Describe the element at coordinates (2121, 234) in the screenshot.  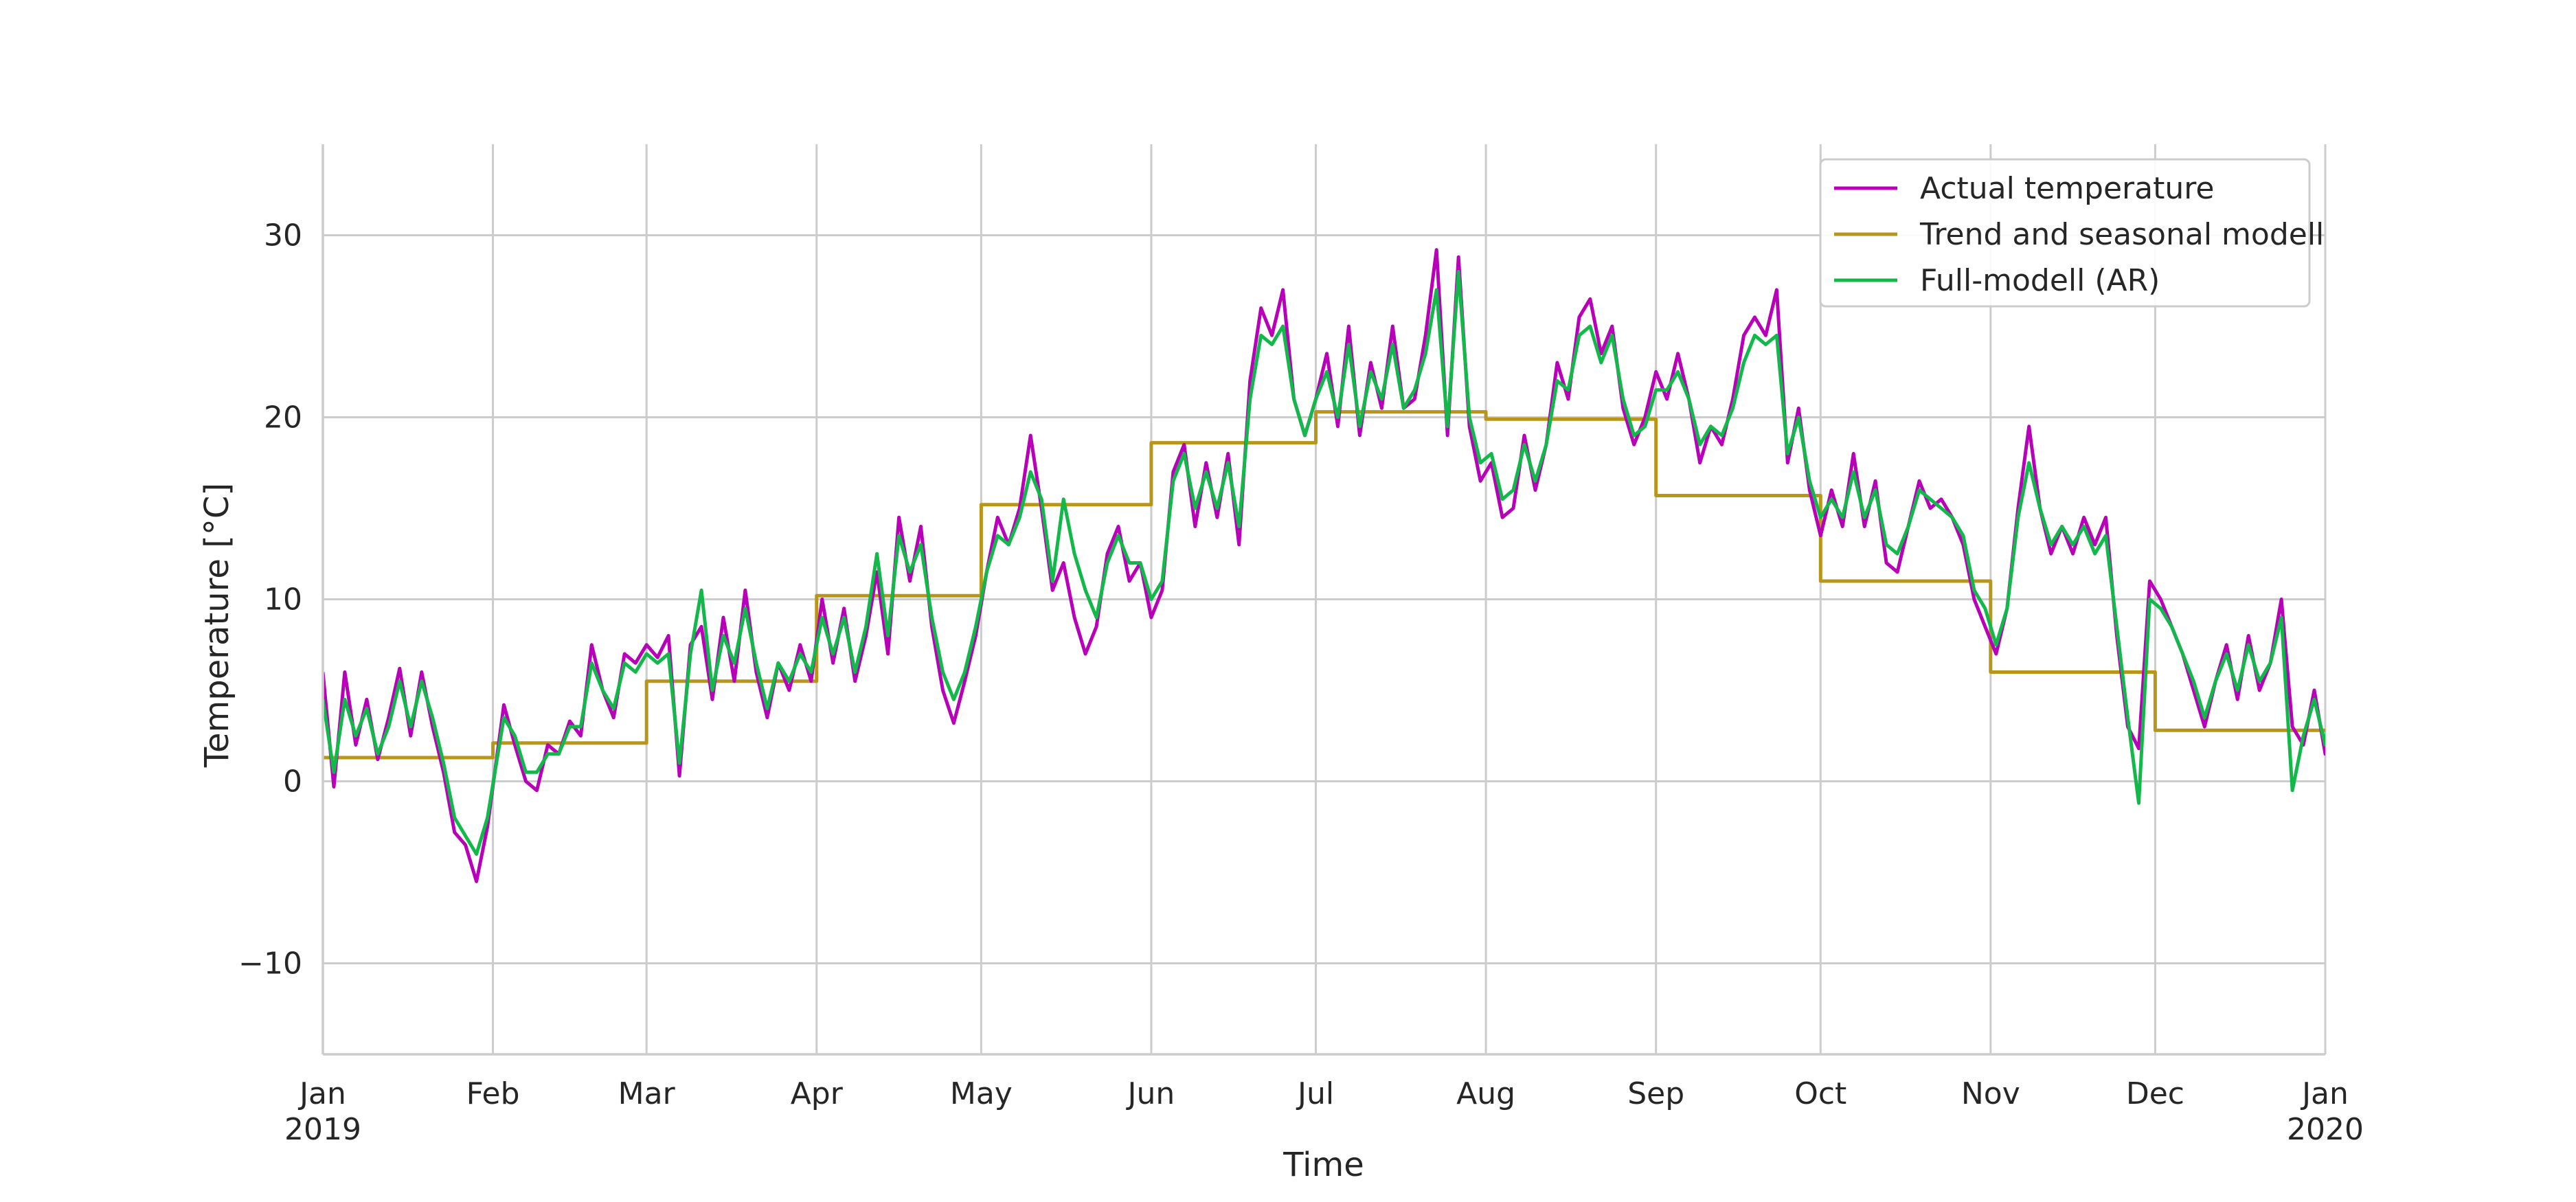
I see `legend-label: Trend and seasonal modell` at that location.